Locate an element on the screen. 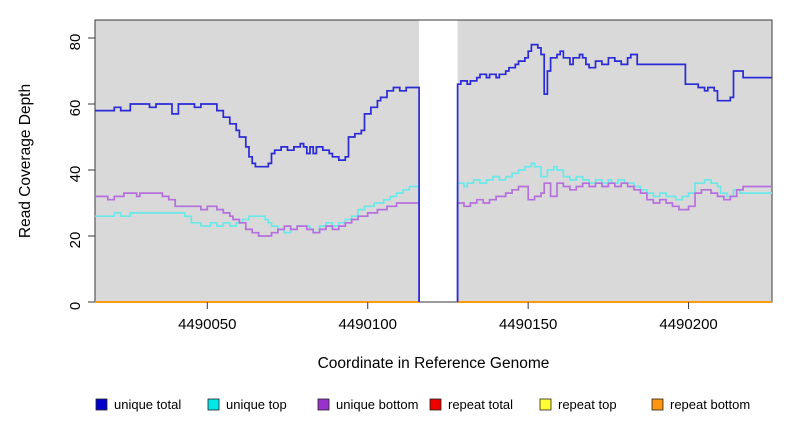 The width and height of the screenshot is (792, 437). legend-label: repeat bottom is located at coordinates (710, 404).